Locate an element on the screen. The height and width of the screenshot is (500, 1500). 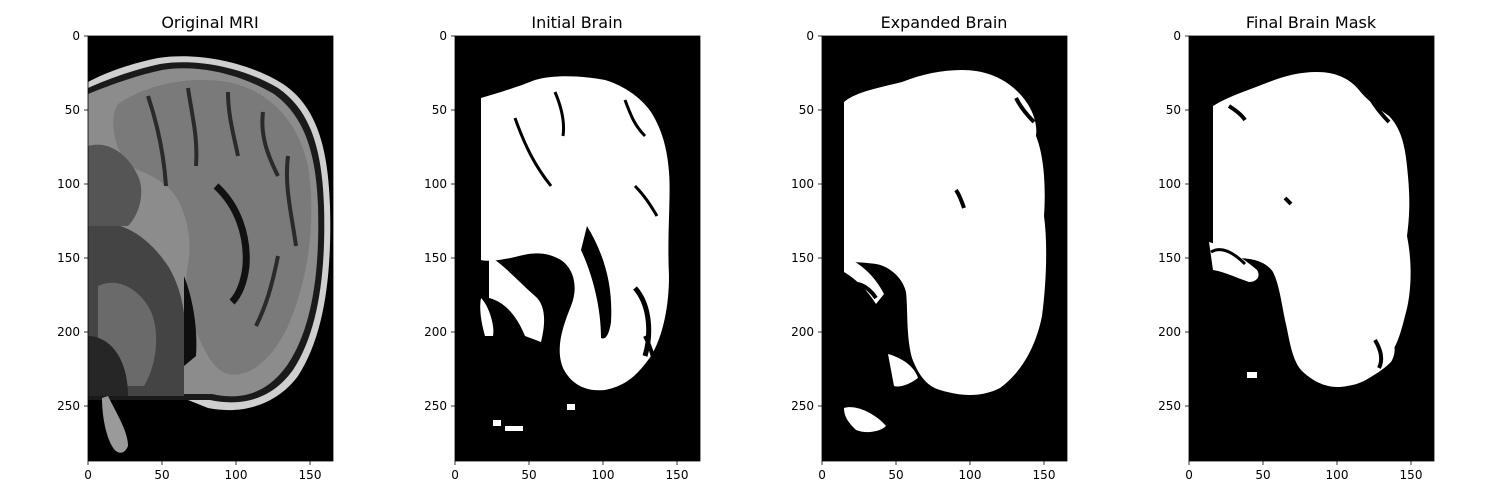
panel-title: Expanded Brain is located at coordinates (944, 22).